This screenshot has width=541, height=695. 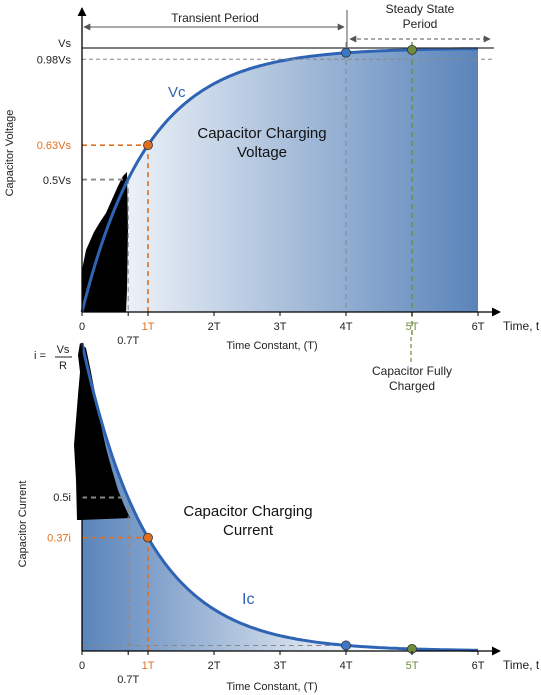 What do you see at coordinates (262, 152) in the screenshot?
I see `voltage-chart-title-line2: Voltage` at bounding box center [262, 152].